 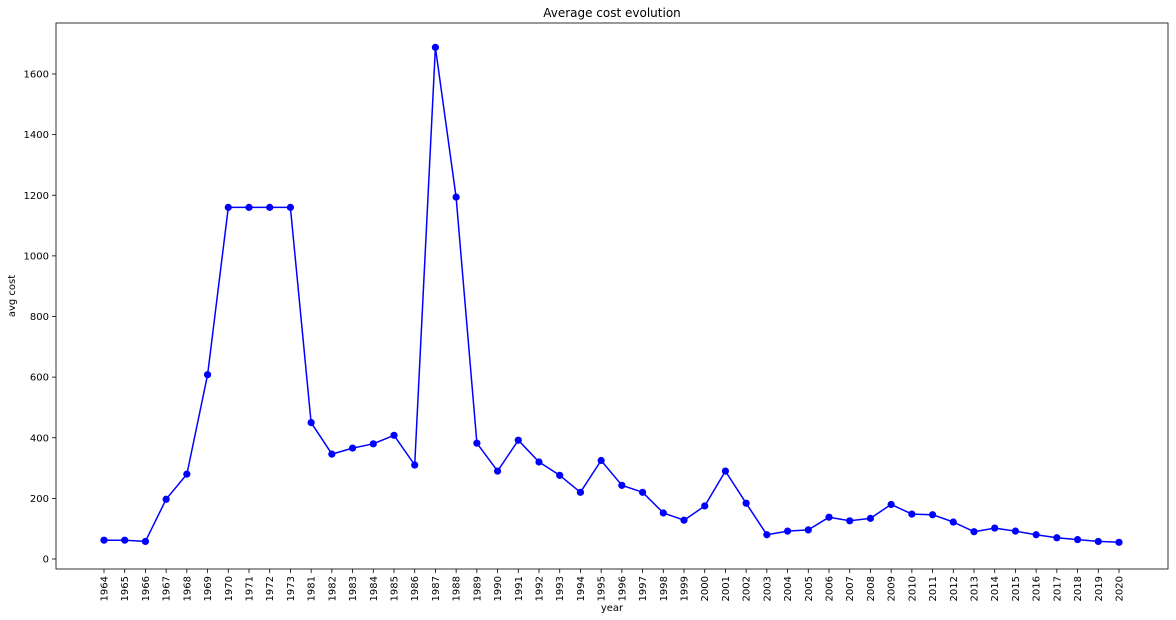 I want to click on x-tick-label: 1991, so click(x=519, y=588).